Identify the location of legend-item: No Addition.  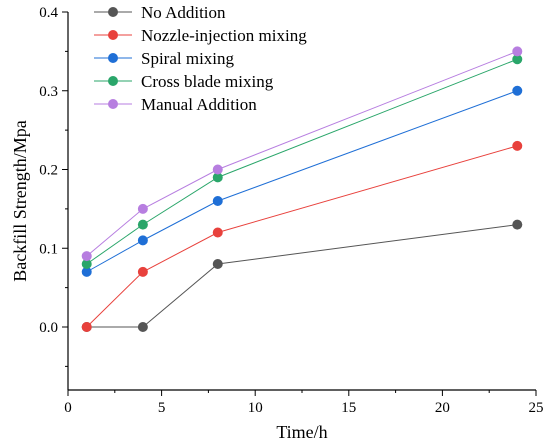
(160, 12).